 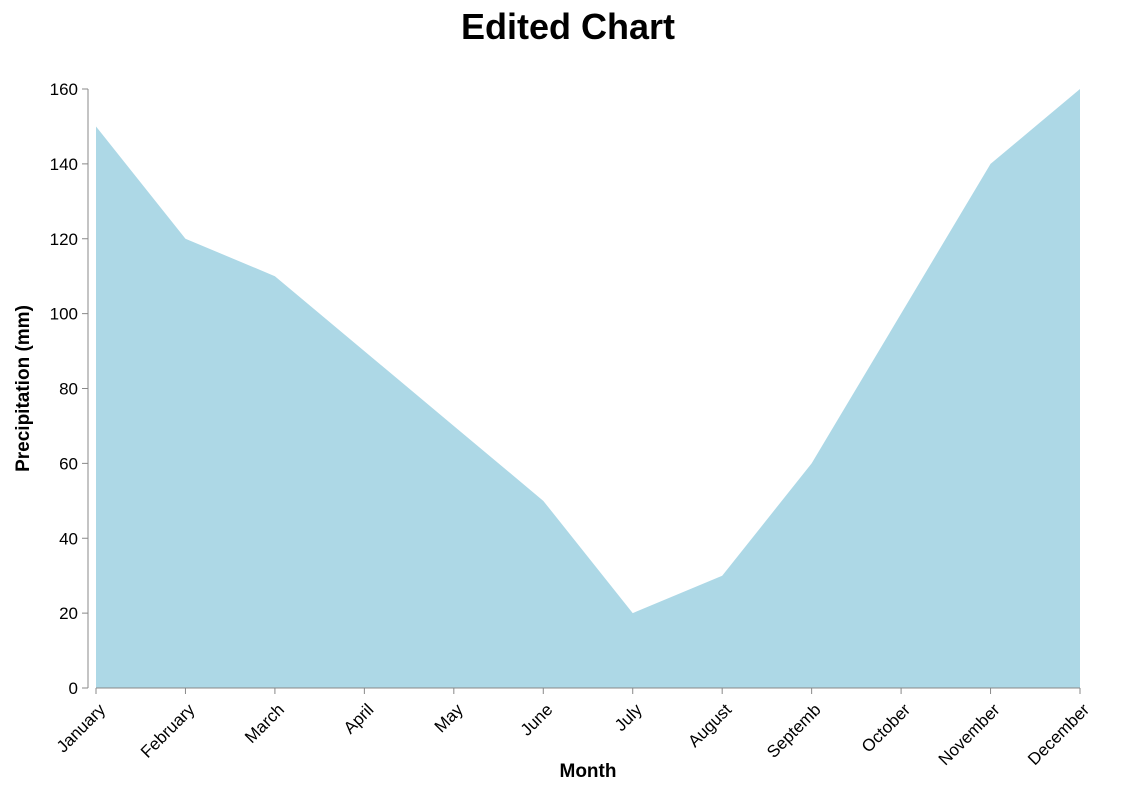 I want to click on y-tick-label: 120, so click(x=64, y=239).